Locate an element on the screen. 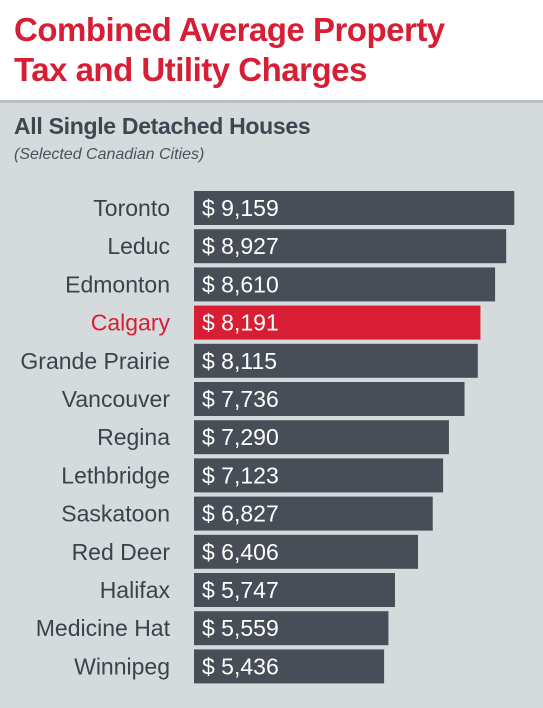  bar-halifax is located at coordinates (294, 590).